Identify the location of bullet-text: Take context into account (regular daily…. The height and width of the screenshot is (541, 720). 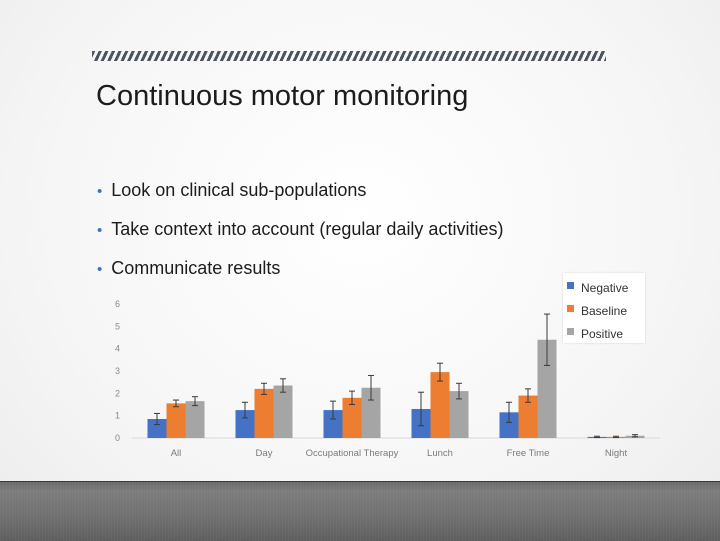
(307, 229).